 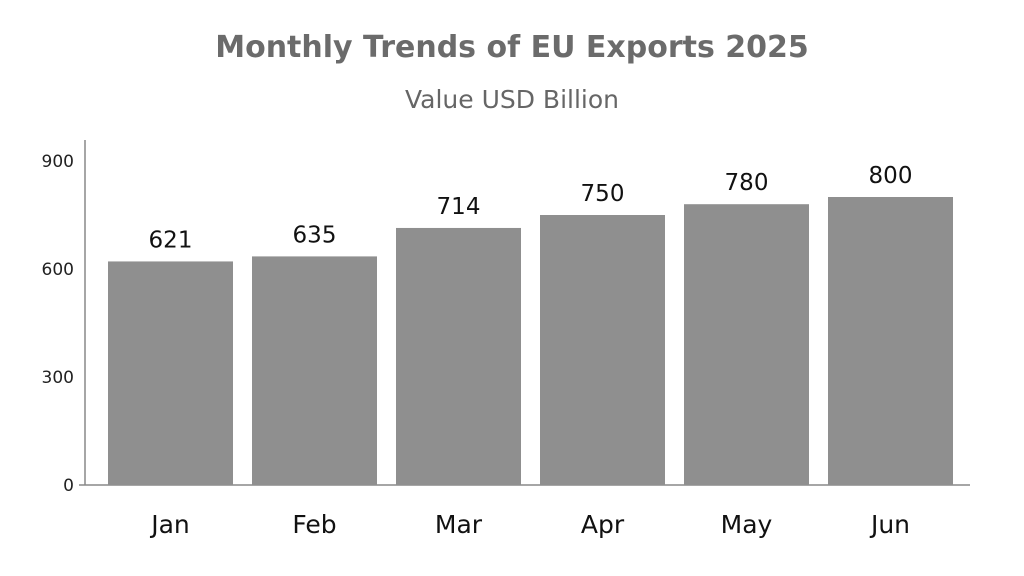 What do you see at coordinates (889, 524) in the screenshot?
I see `x-tick-label-jun: Jun` at bounding box center [889, 524].